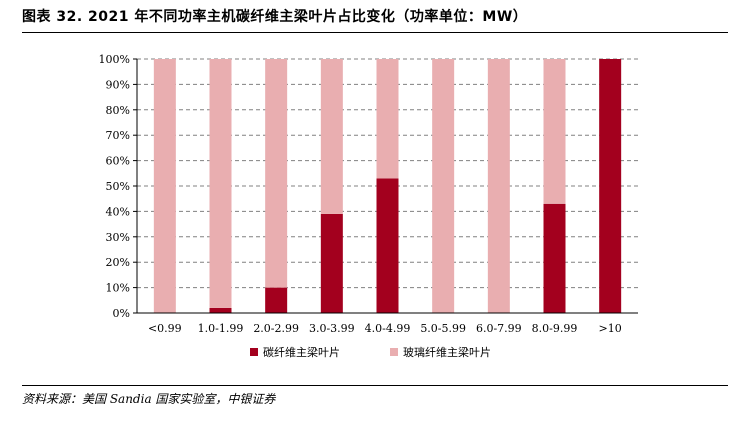 The image size is (729, 424). Describe the element at coordinates (118, 110) in the screenshot. I see `y-tick-label: 80%` at that location.